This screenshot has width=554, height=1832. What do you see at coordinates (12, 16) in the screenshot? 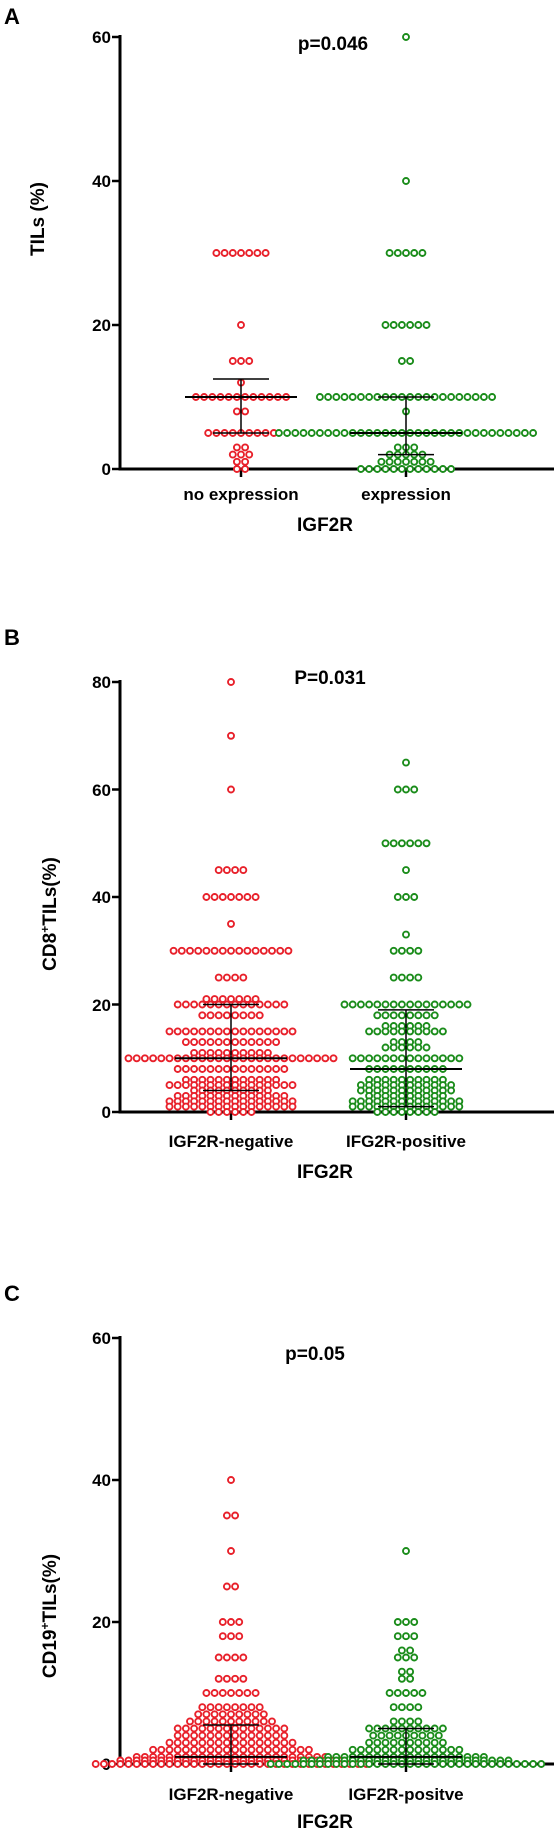
I see `panel-letter-a: A` at bounding box center [12, 16].